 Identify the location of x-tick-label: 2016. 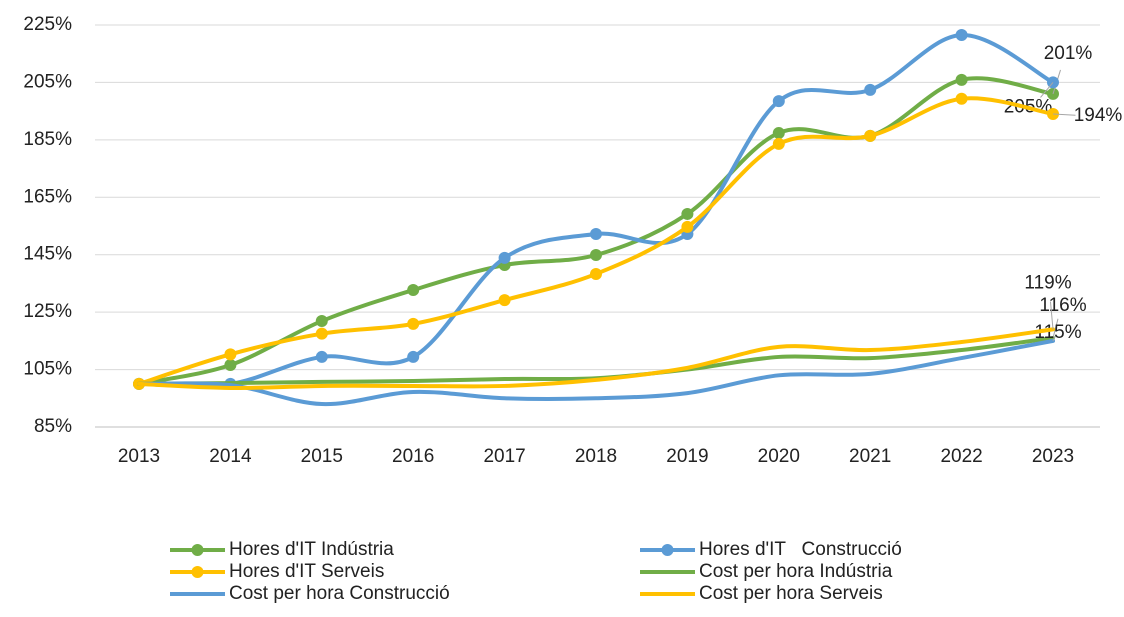
(413, 456).